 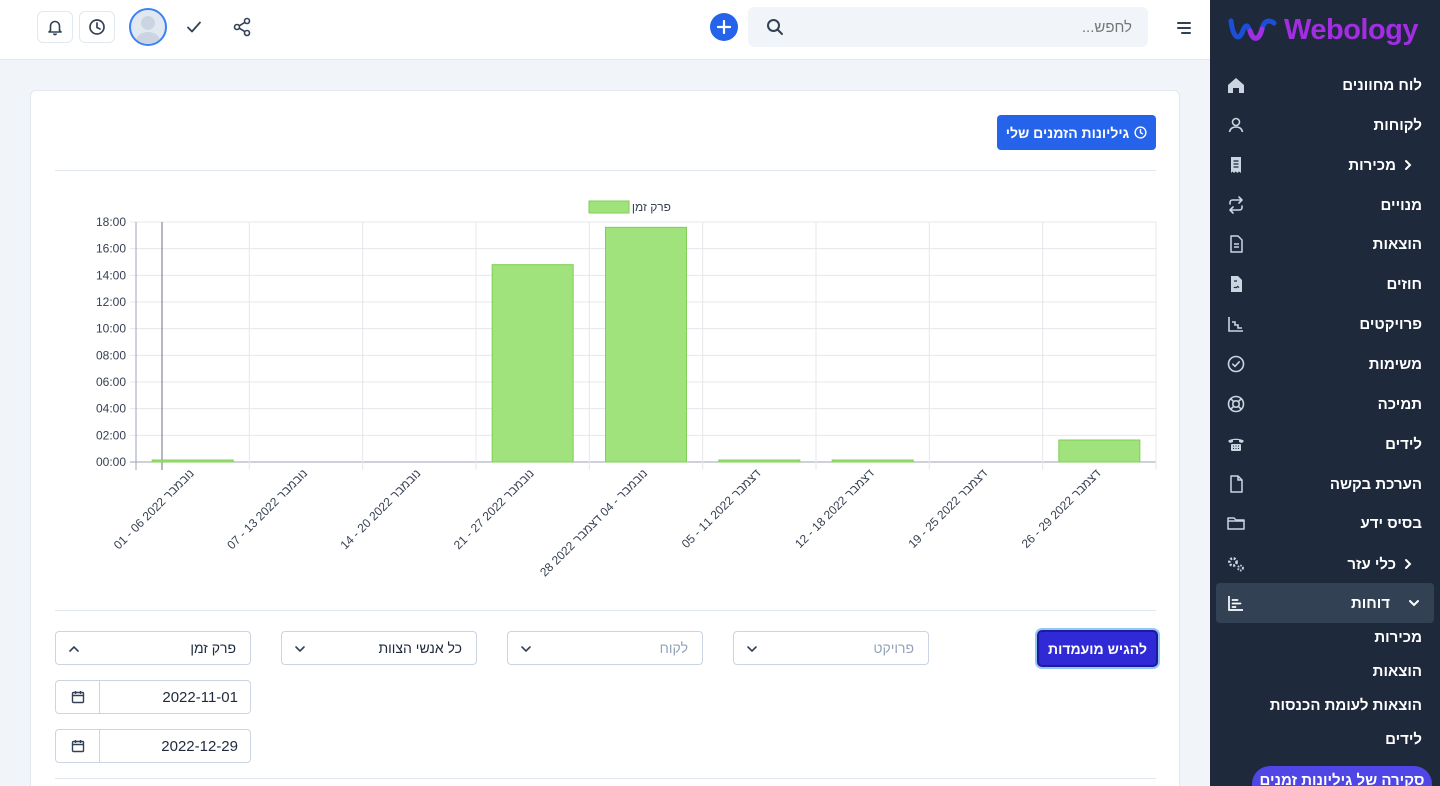 I want to click on cogs-icon, so click(x=1236, y=564).